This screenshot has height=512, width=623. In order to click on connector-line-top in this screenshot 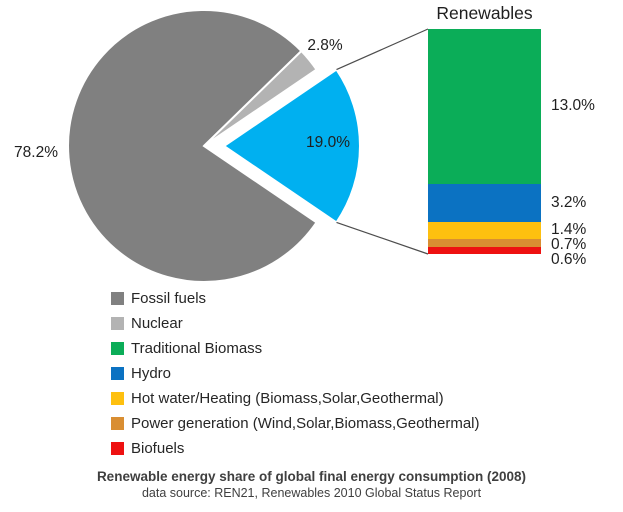, I will do `click(382, 49)`.